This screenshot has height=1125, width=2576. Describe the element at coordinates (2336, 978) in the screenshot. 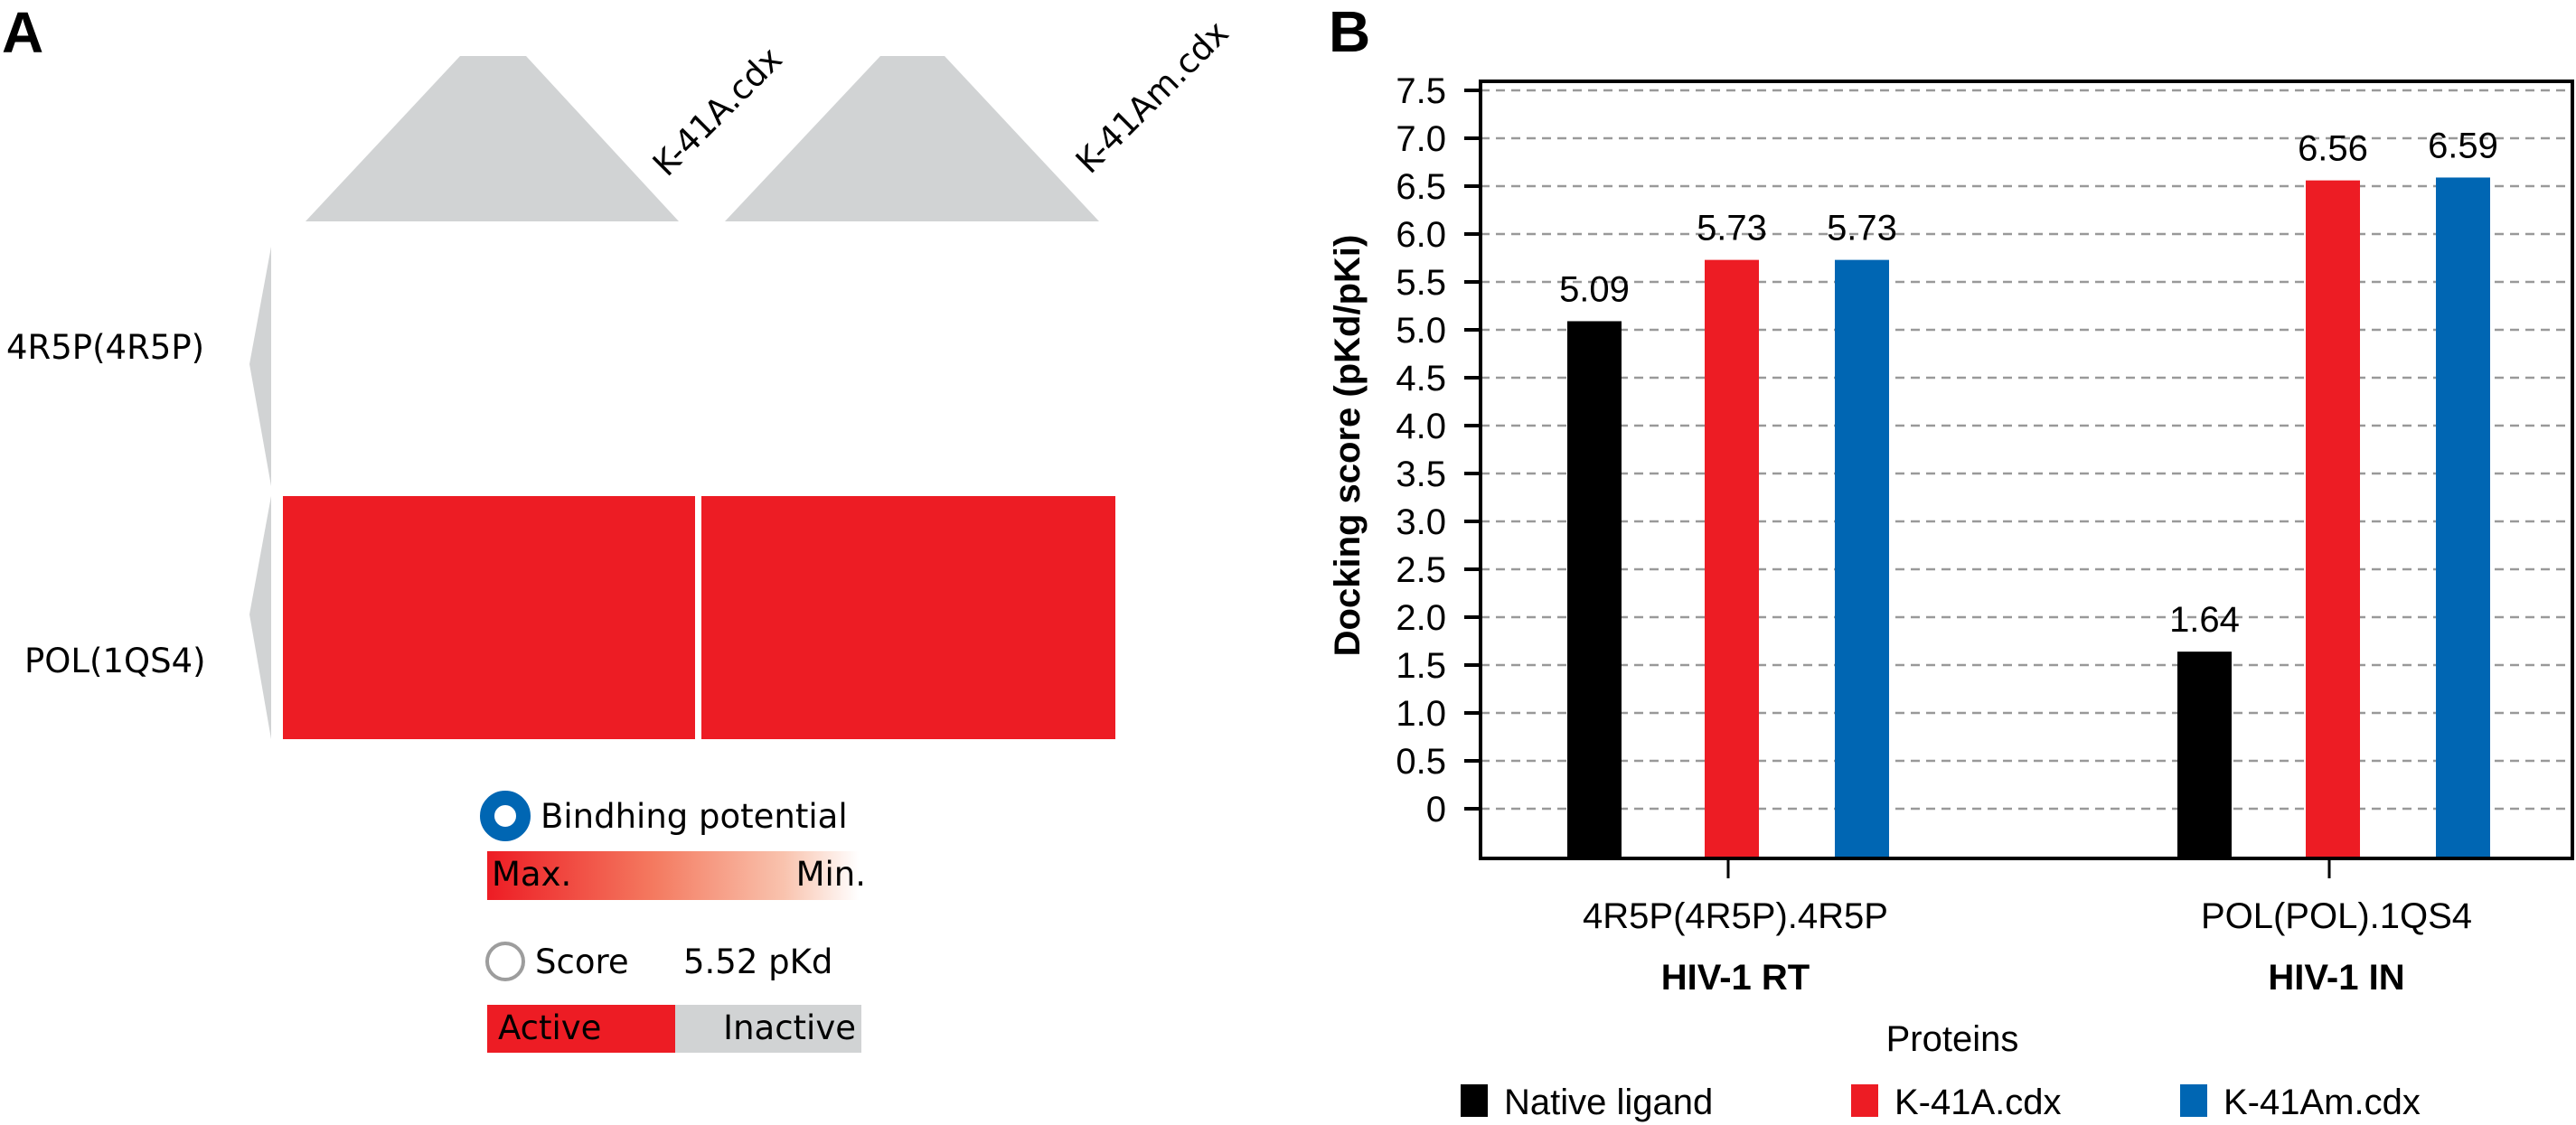

I see `x-category-group-label: HIV-1 IN` at that location.